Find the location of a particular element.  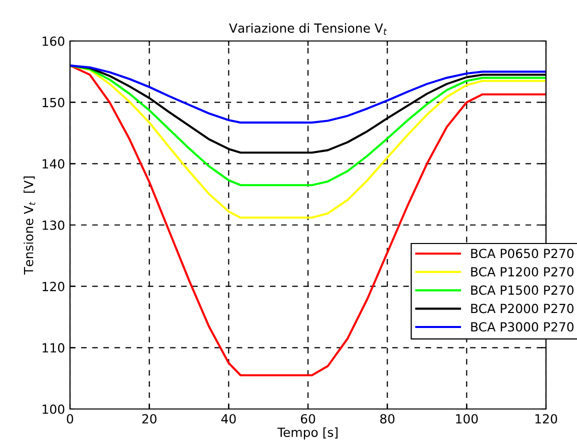

x-tick-label: 0 is located at coordinates (70, 419).